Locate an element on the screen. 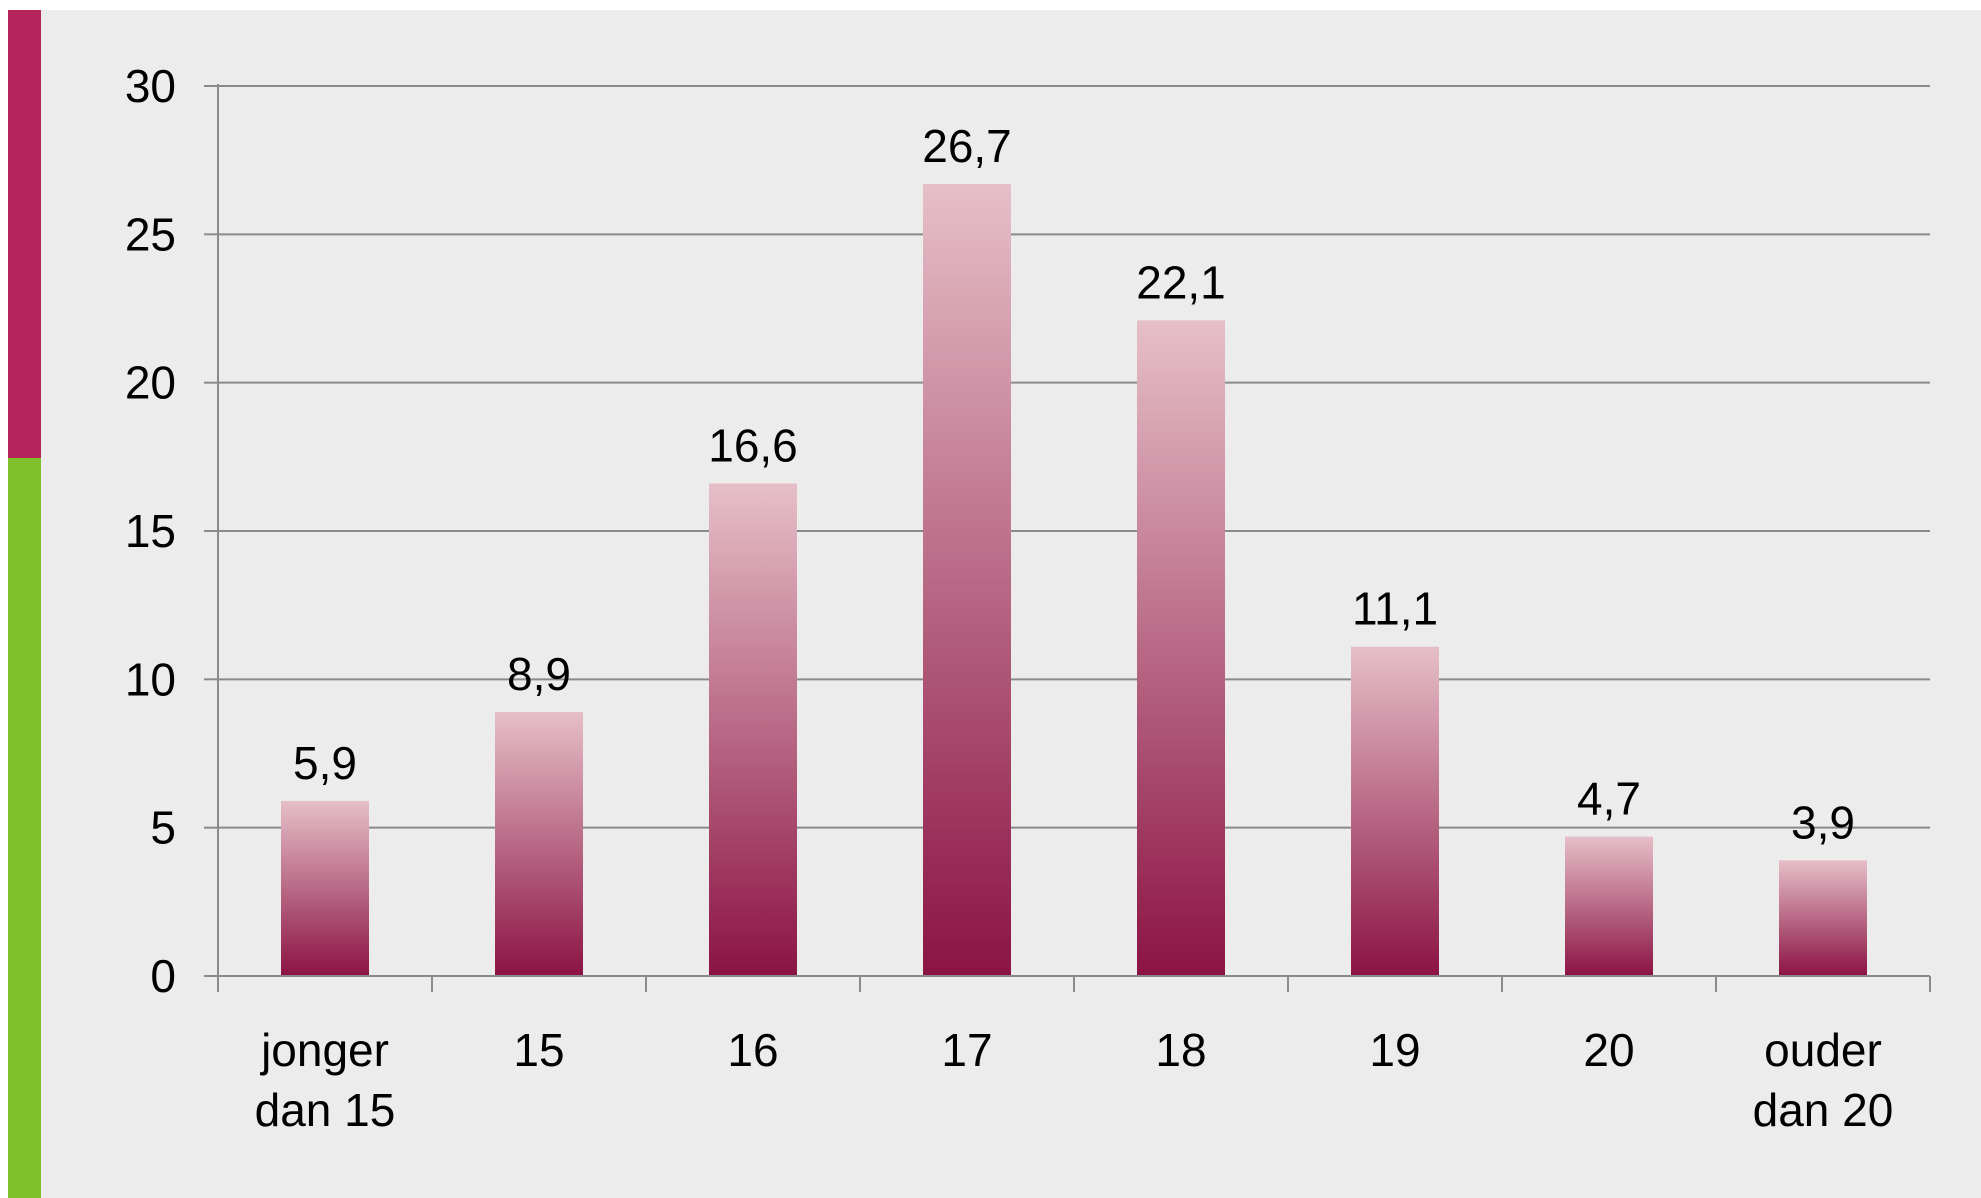 The height and width of the screenshot is (1198, 1981). data-label: 26,7 is located at coordinates (967, 146).